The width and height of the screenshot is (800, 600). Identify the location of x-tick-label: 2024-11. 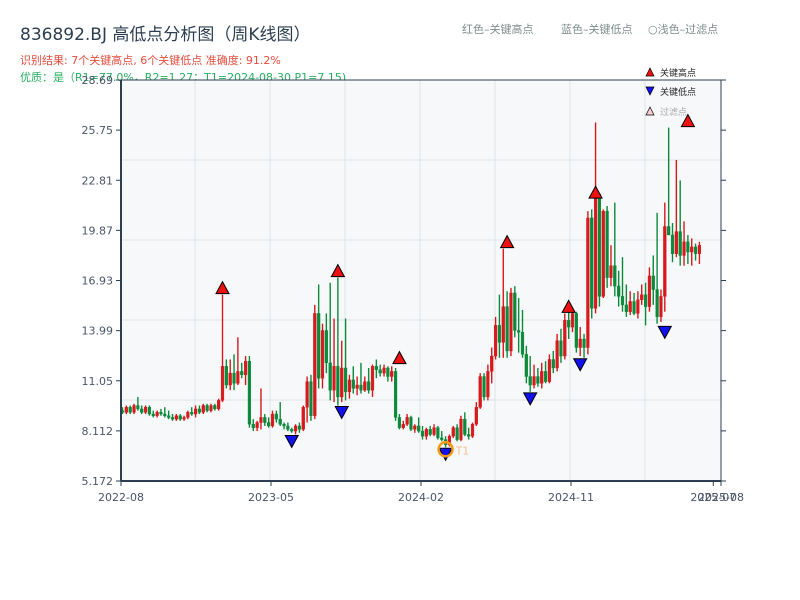
(571, 497).